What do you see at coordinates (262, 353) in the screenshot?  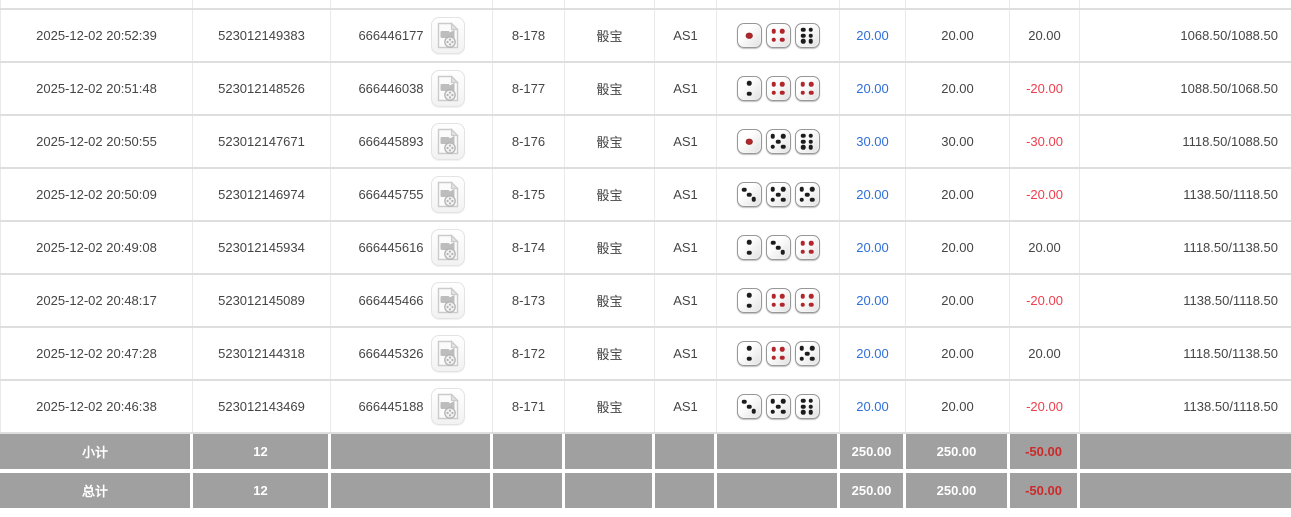 I see `bet-id-cell: 523012144318` at bounding box center [262, 353].